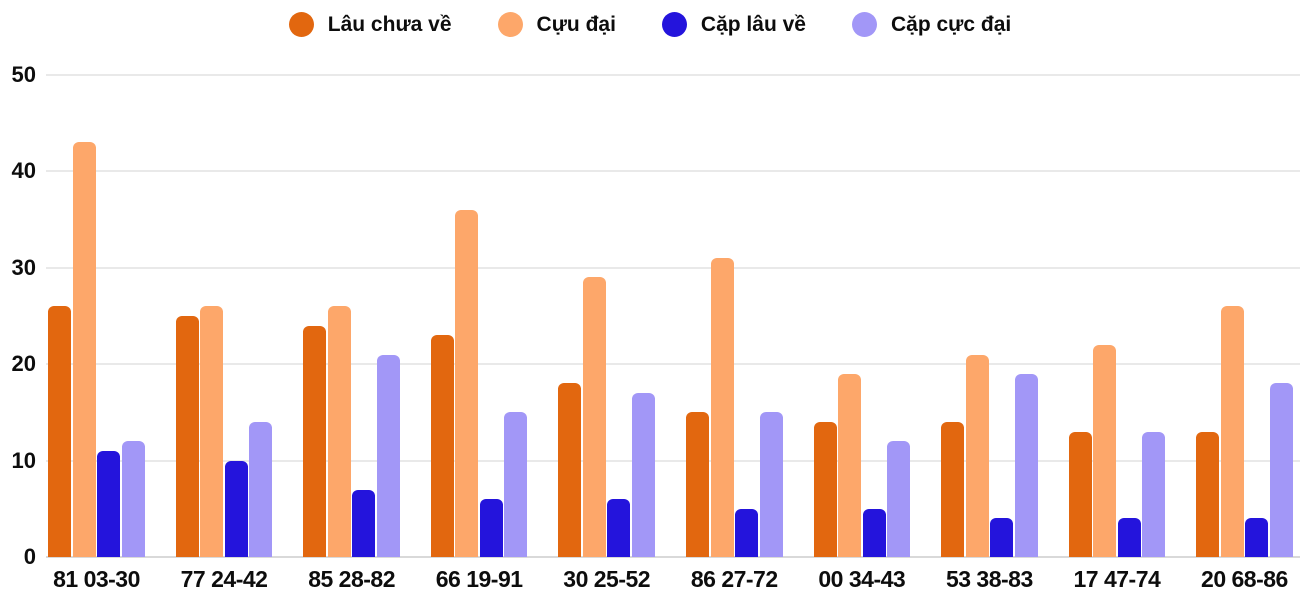  Describe the element at coordinates (1244, 579) in the screenshot. I see `x-axis-category-label: 20 68-86` at that location.